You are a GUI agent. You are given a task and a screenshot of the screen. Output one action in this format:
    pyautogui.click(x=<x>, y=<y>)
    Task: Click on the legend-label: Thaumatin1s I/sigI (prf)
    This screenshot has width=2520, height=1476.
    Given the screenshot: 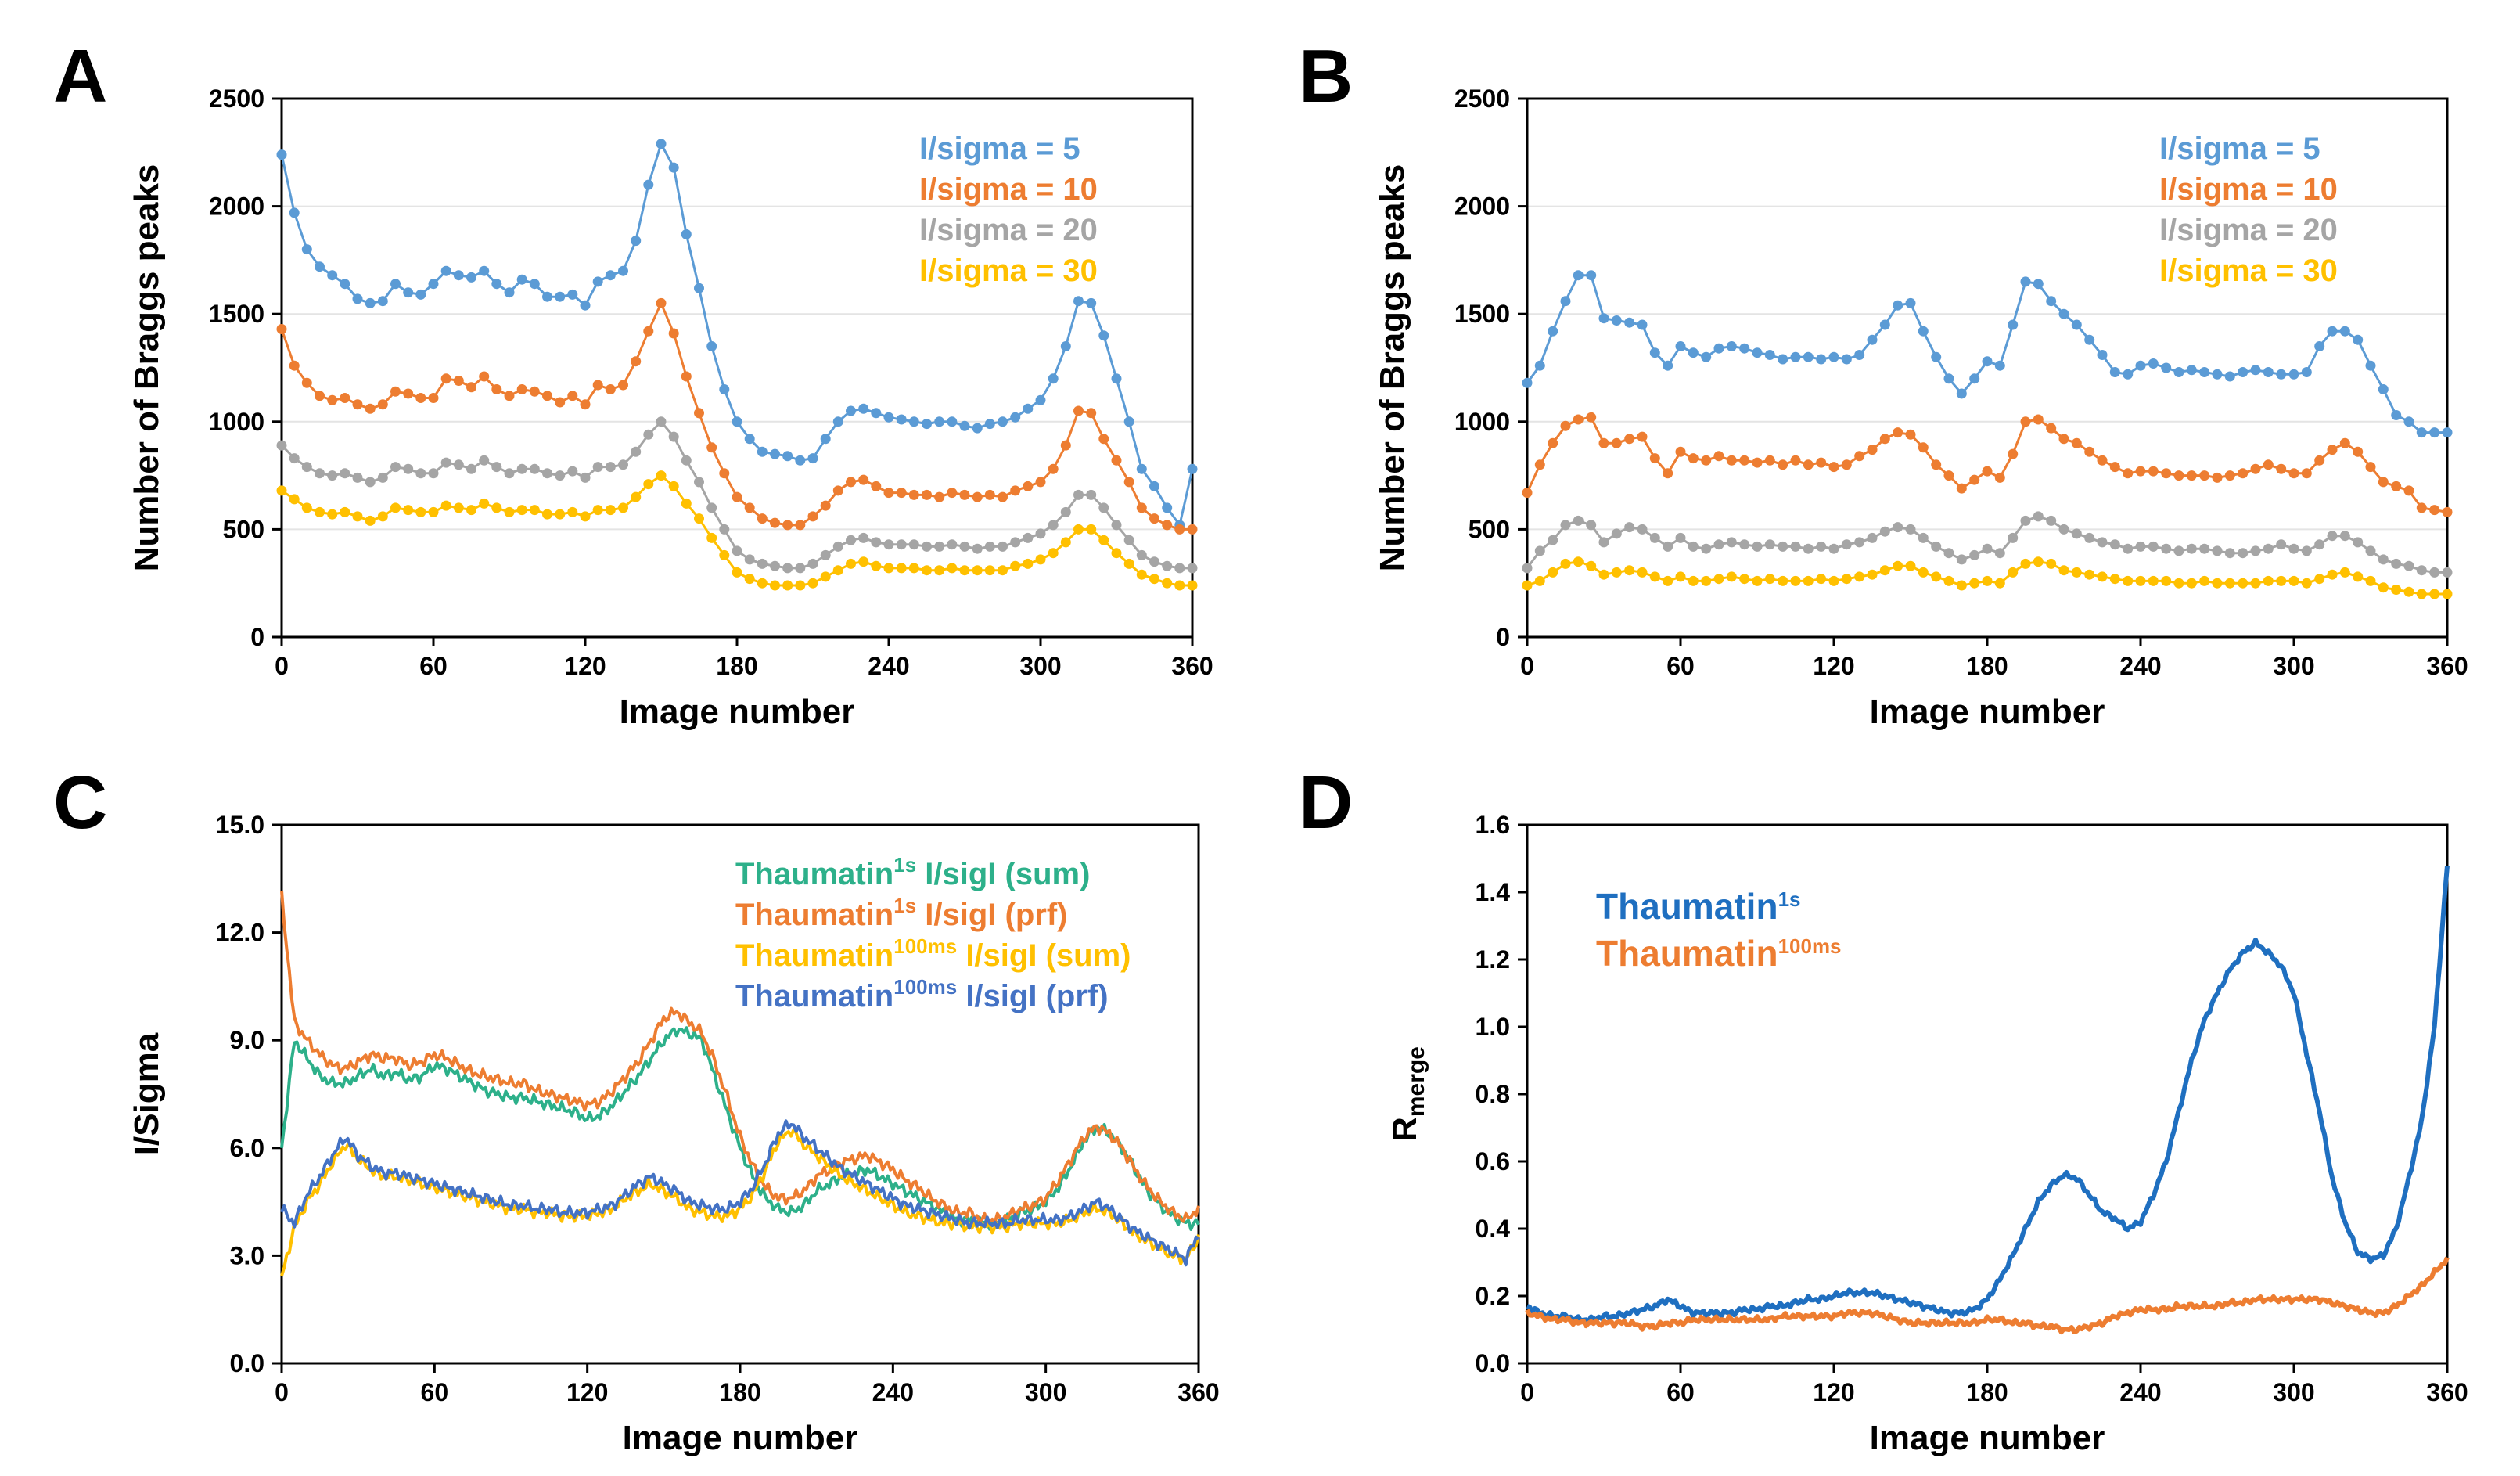 What is the action you would take?
    pyautogui.click(x=901, y=913)
    